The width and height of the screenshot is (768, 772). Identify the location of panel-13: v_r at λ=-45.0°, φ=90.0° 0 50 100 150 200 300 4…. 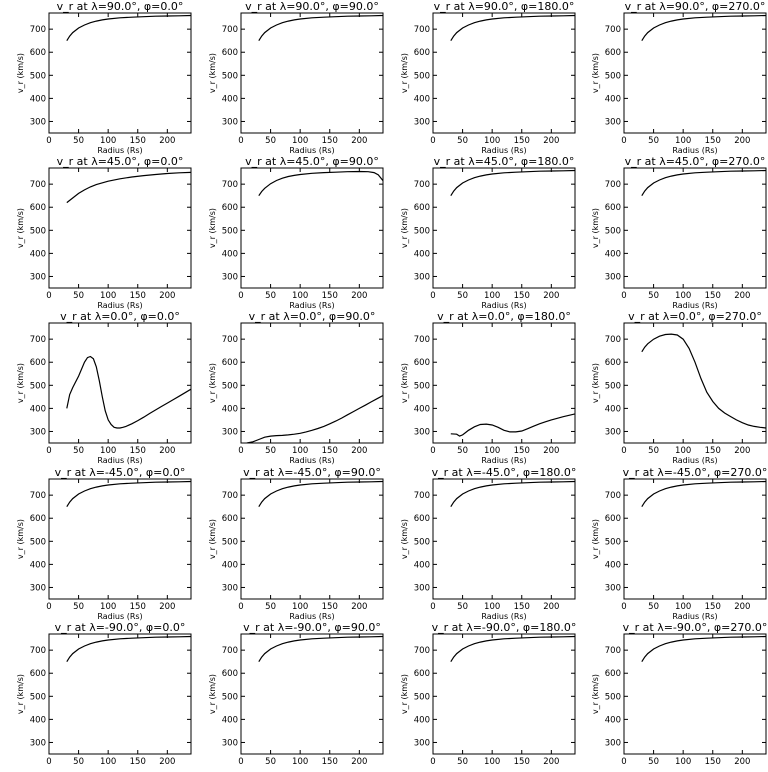
(296, 543).